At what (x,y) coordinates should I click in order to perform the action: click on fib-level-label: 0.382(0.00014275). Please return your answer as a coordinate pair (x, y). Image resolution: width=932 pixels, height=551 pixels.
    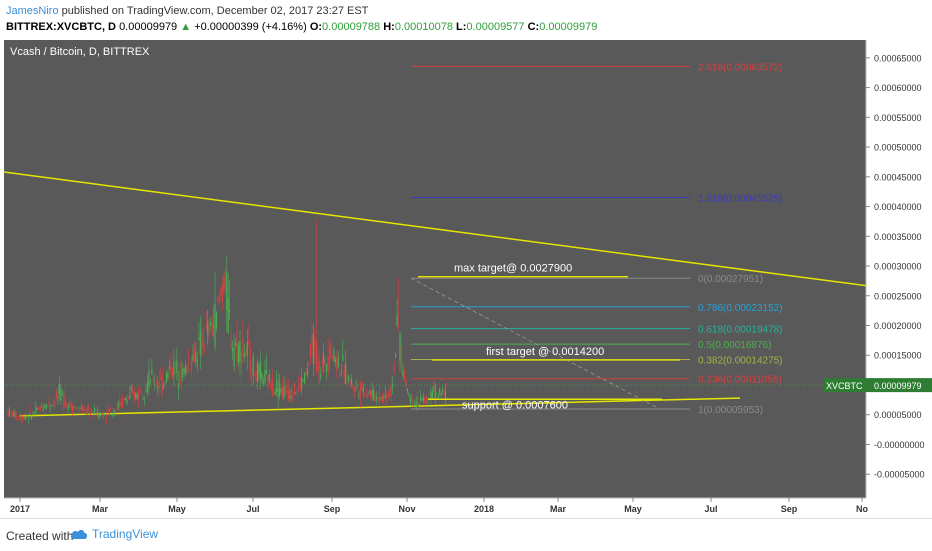
    Looking at the image, I should click on (740, 361).